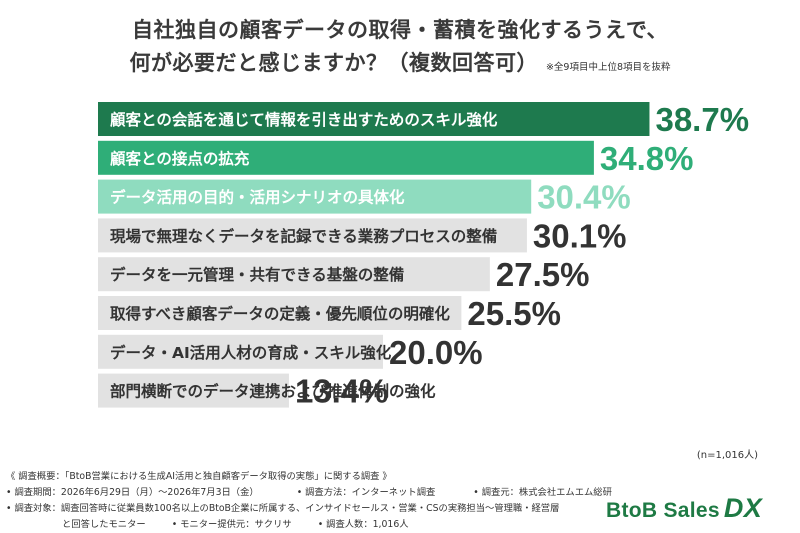  Describe the element at coordinates (333, 63) in the screenshot. I see `chart-title-line2-text: 何が必要だと感じますか？（複数回答可）` at that location.